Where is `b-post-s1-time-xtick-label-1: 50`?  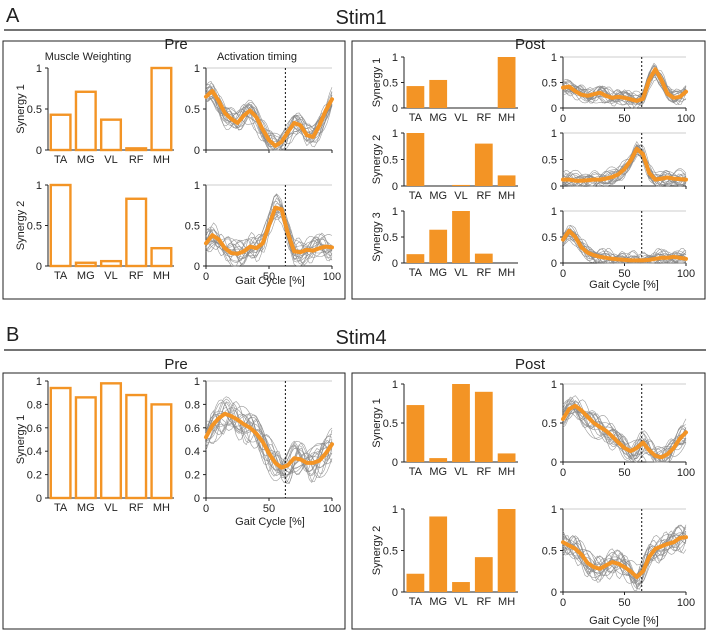 b-post-s1-time-xtick-label-1: 50 is located at coordinates (624, 473).